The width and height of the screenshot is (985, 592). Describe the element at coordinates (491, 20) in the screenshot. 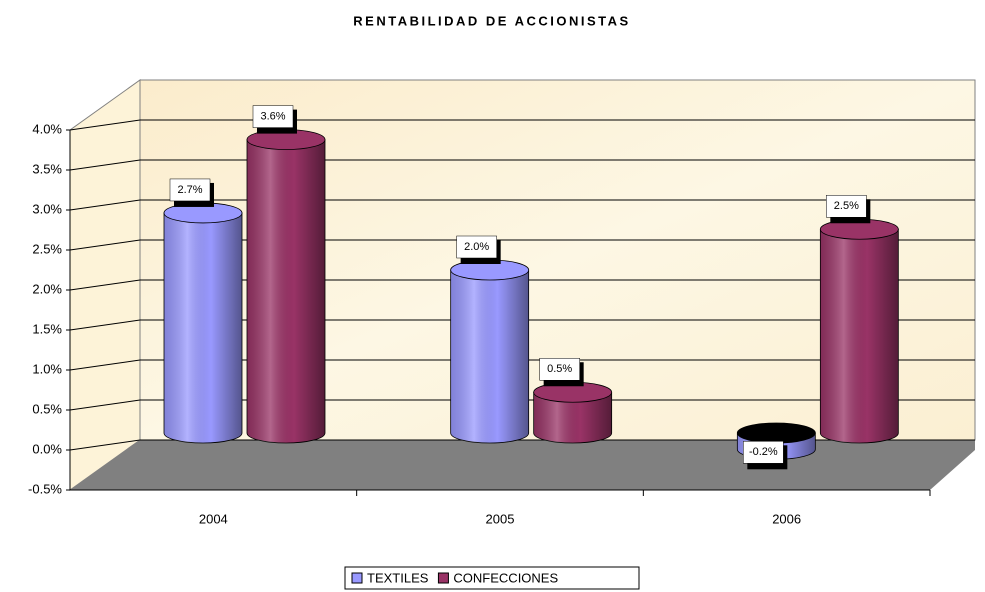

I see `chart-title: RENTABILIDAD DE ACCIONISTAS` at that location.